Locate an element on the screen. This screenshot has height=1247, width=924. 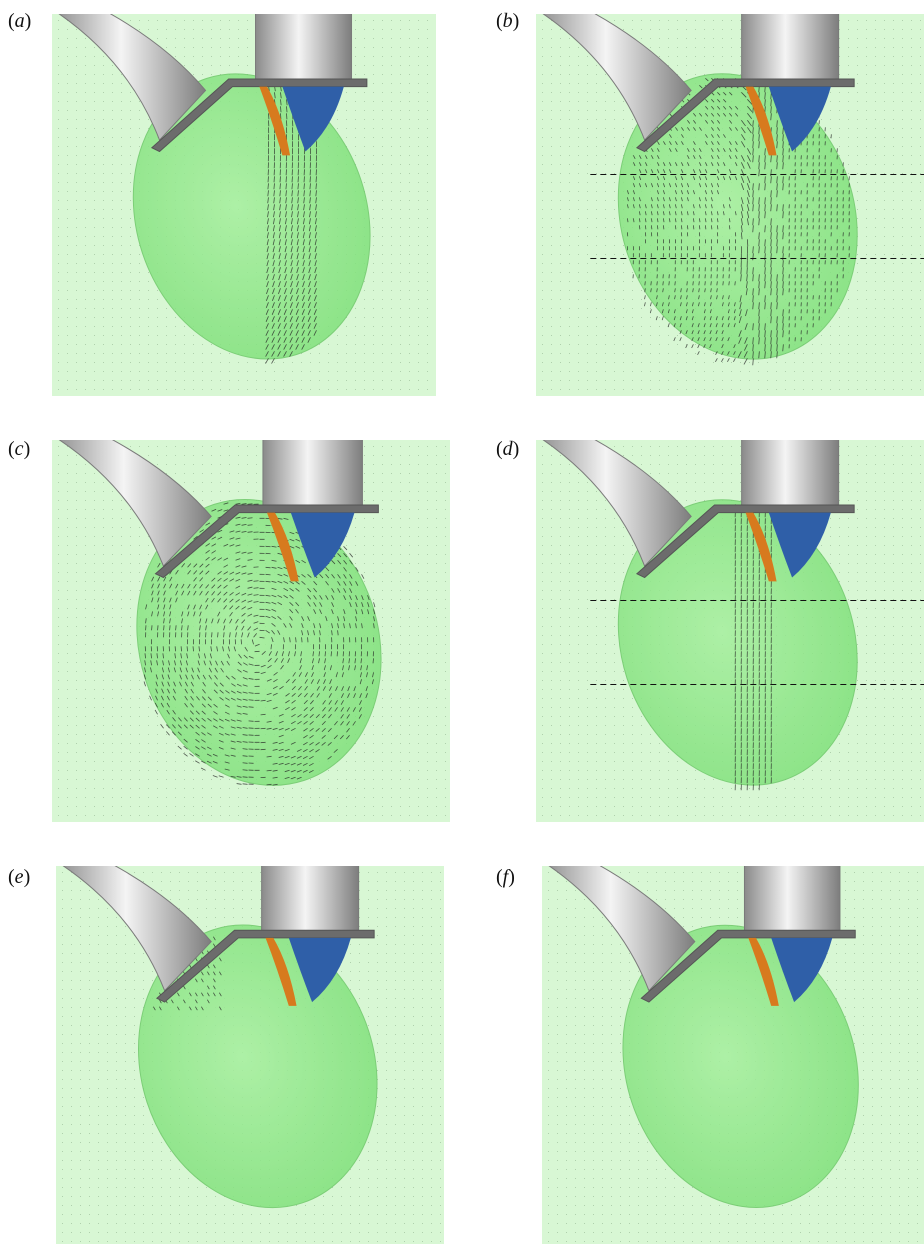
panel-b-svg is located at coordinates (730, 205).